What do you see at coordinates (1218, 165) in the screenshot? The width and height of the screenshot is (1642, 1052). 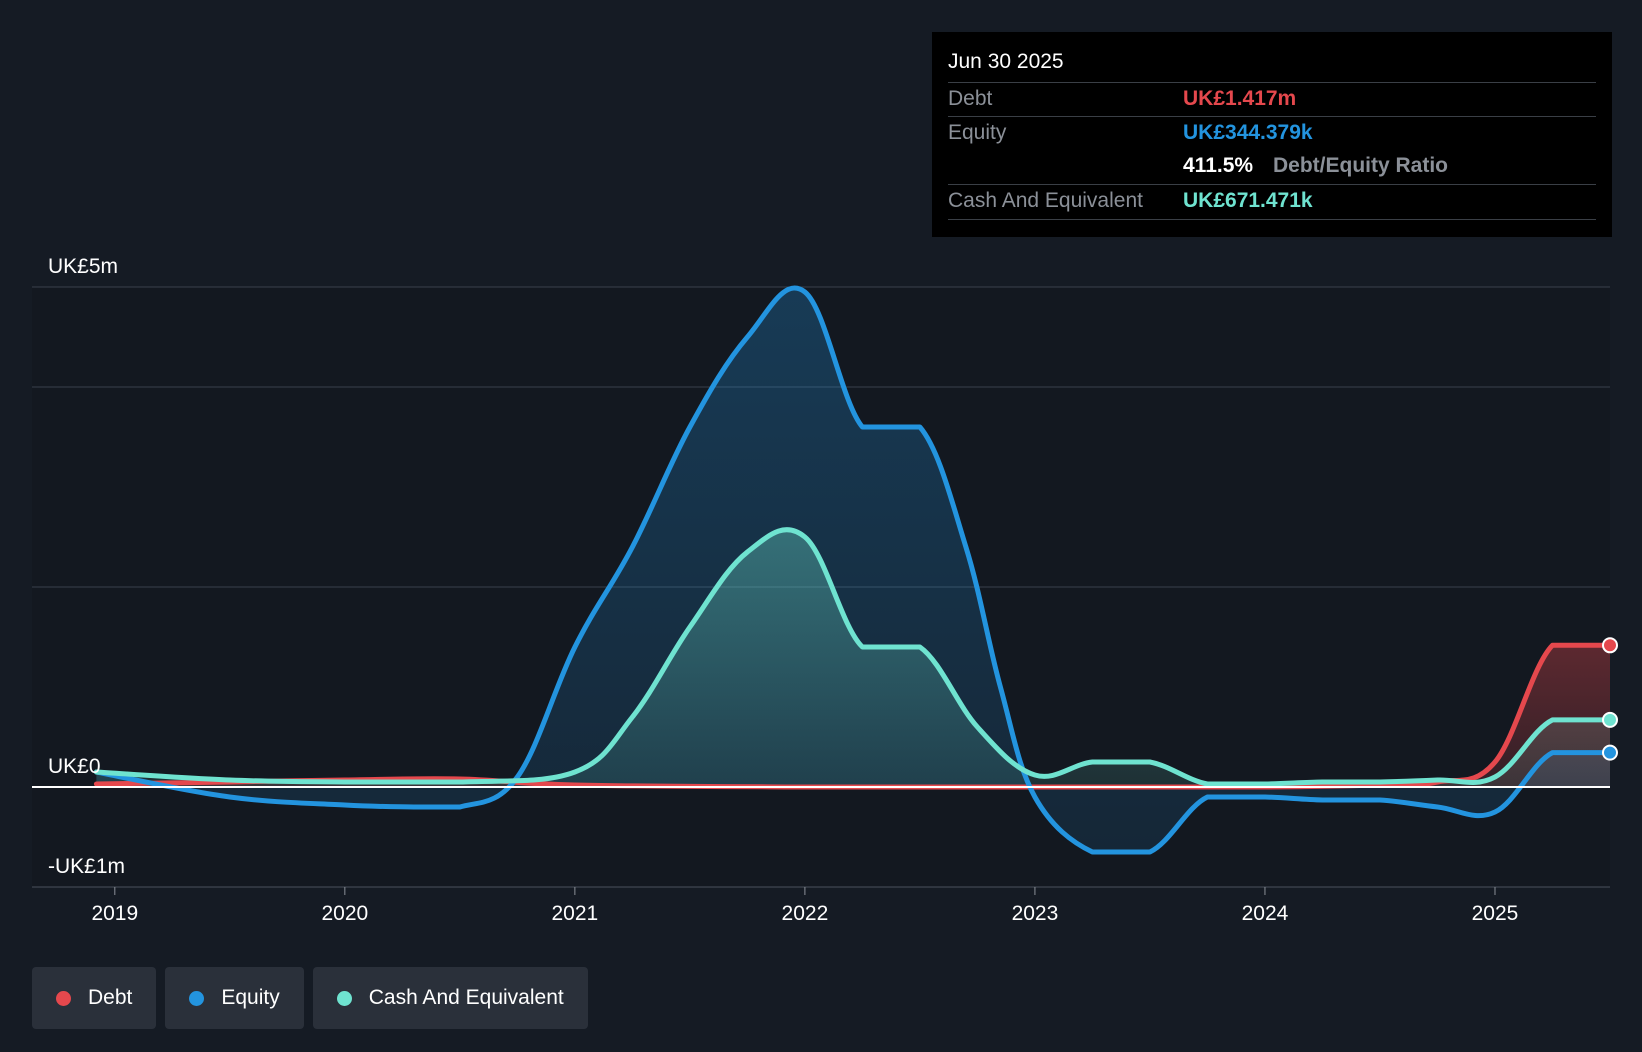 I see `tooltip-ratio-value: 411.5%` at bounding box center [1218, 165].